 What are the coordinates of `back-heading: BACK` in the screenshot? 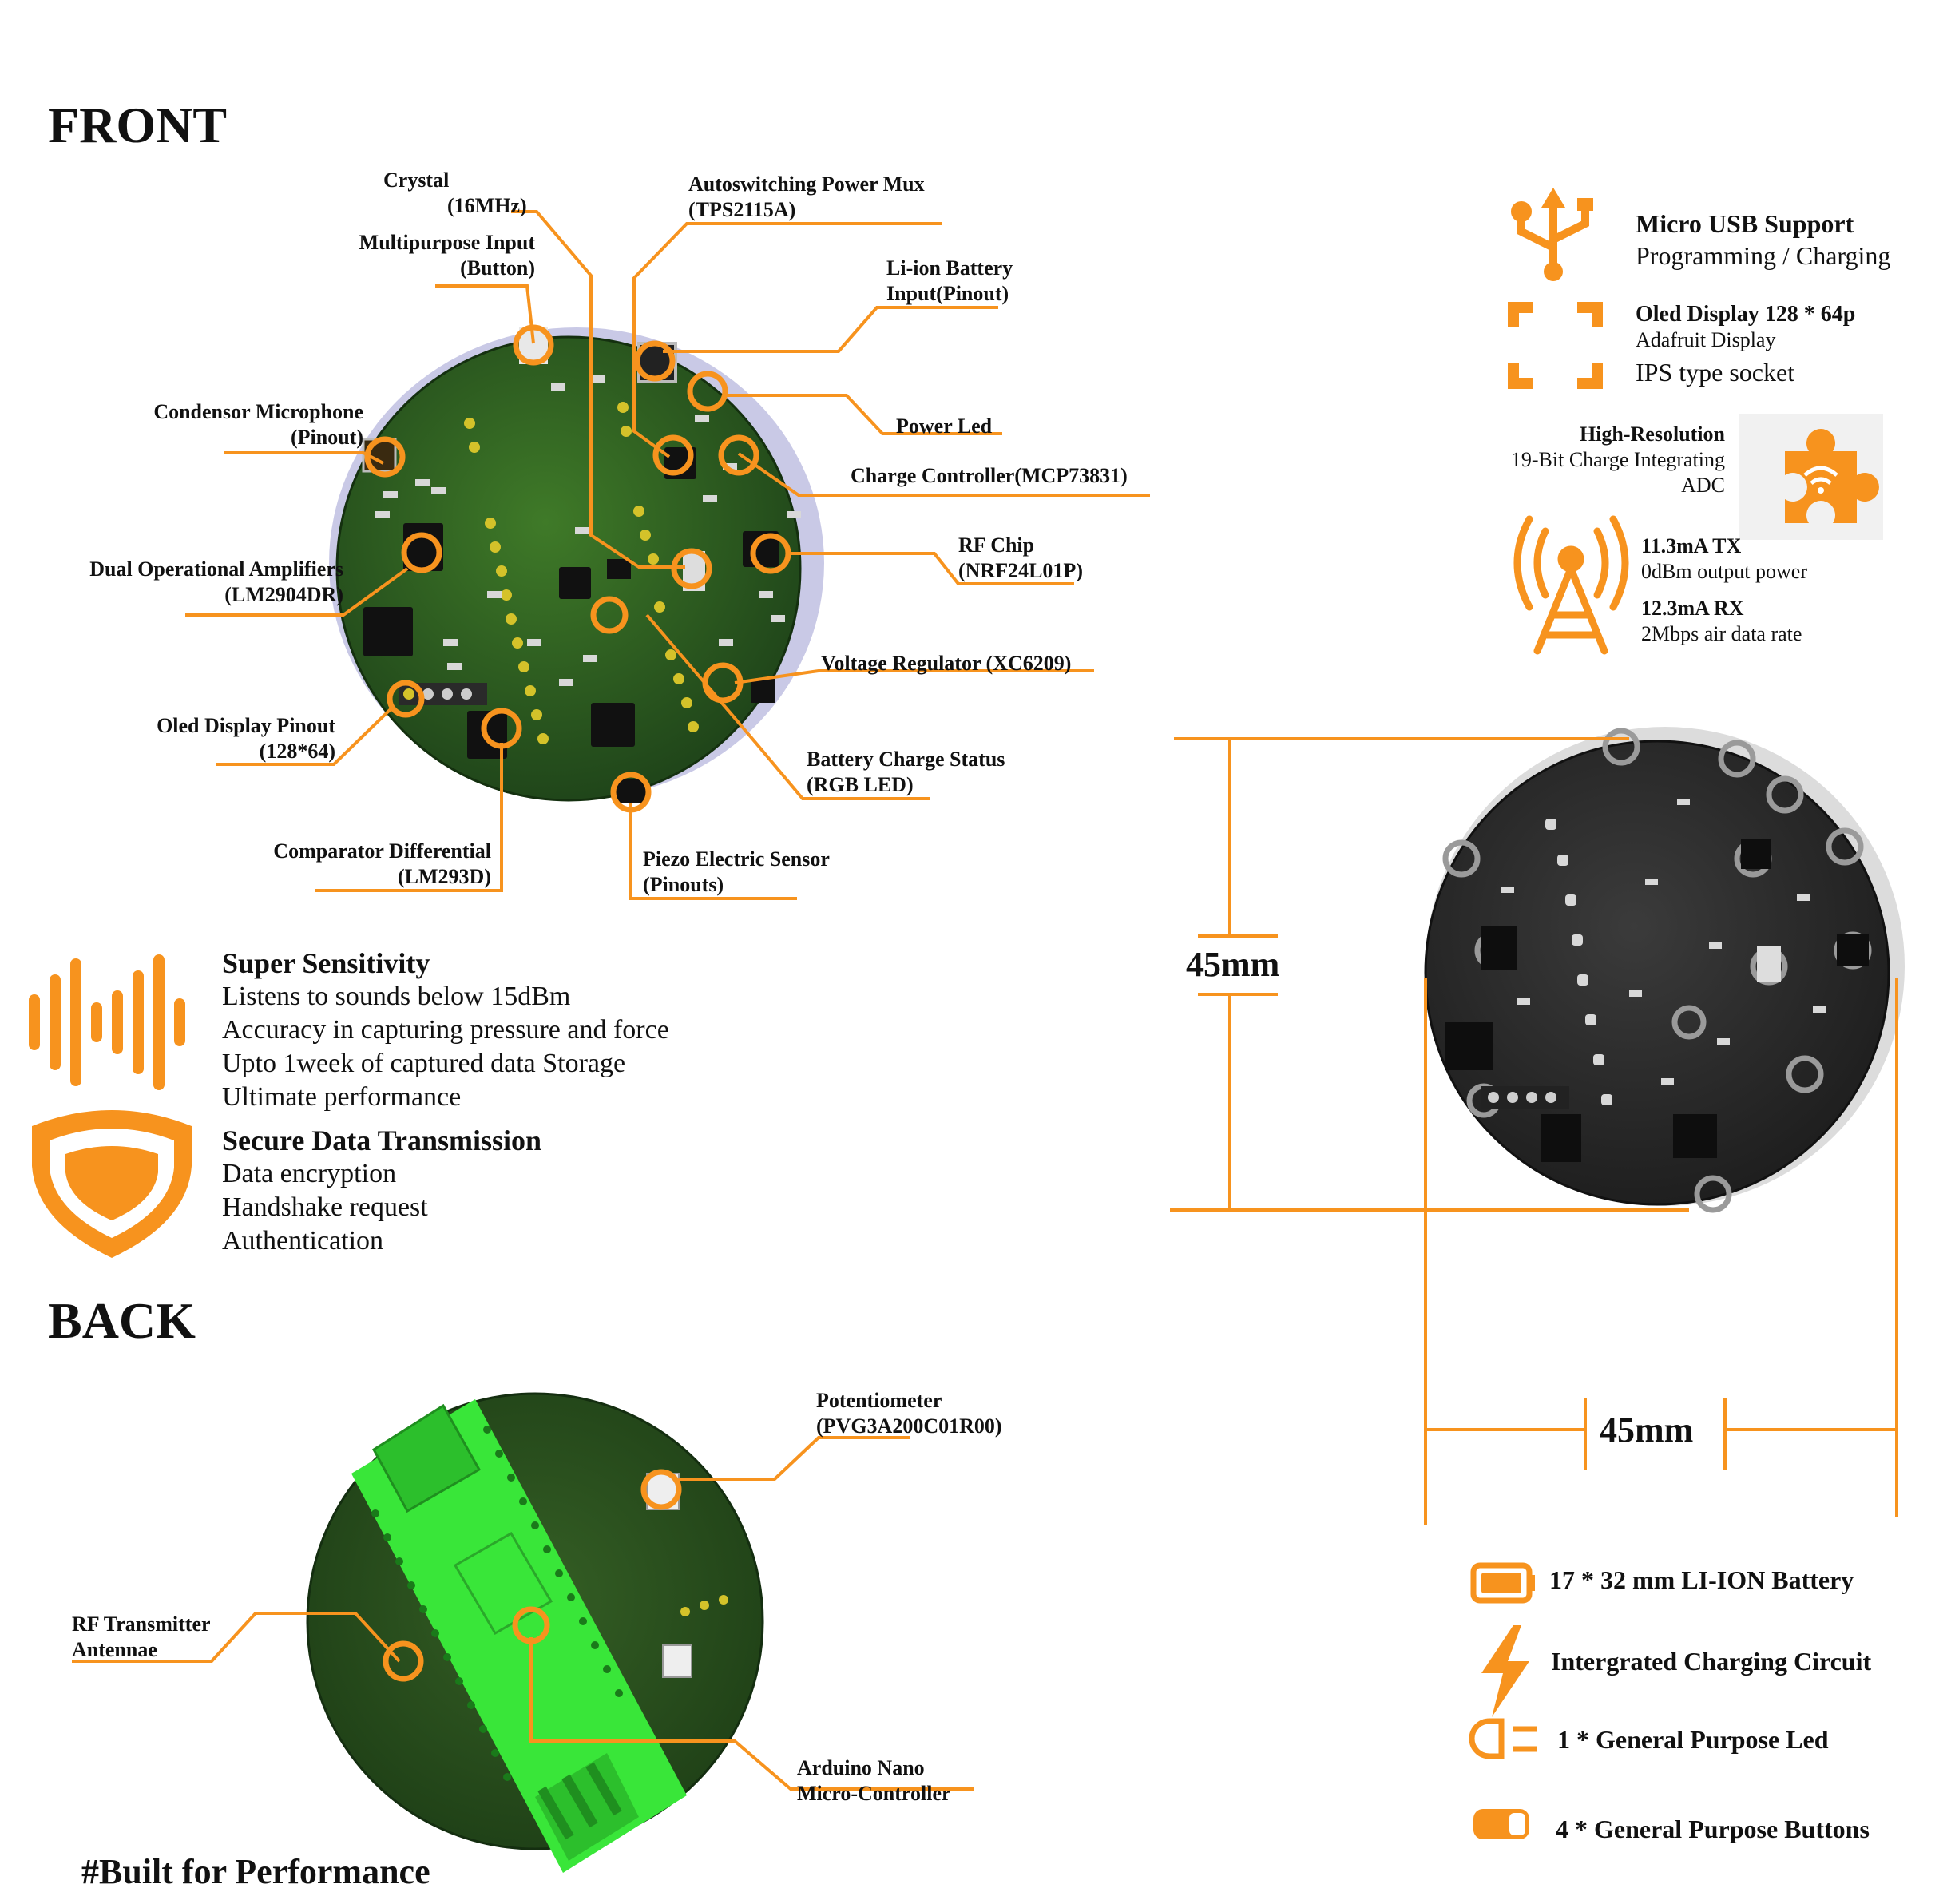 It's located at (122, 1320).